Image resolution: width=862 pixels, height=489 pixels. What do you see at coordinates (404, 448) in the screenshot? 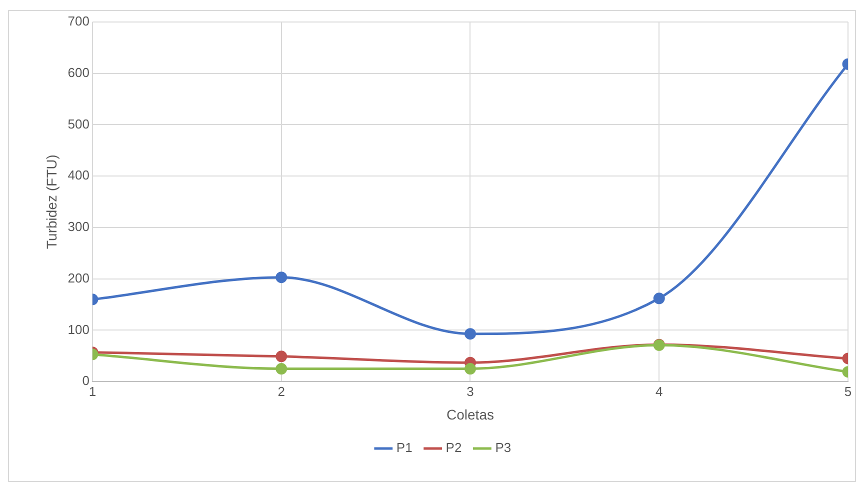
I see `legend-label: P1` at bounding box center [404, 448].